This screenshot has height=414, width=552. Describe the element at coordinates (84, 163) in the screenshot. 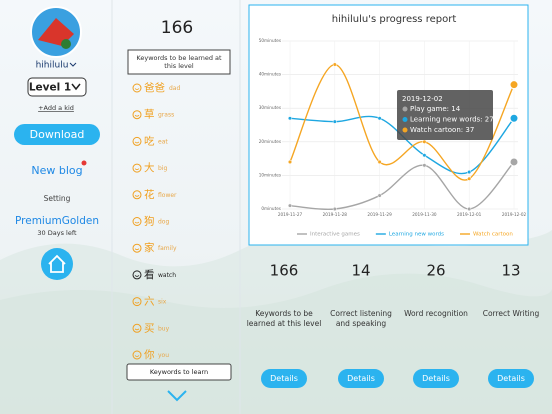

I see `notification-dot` at that location.